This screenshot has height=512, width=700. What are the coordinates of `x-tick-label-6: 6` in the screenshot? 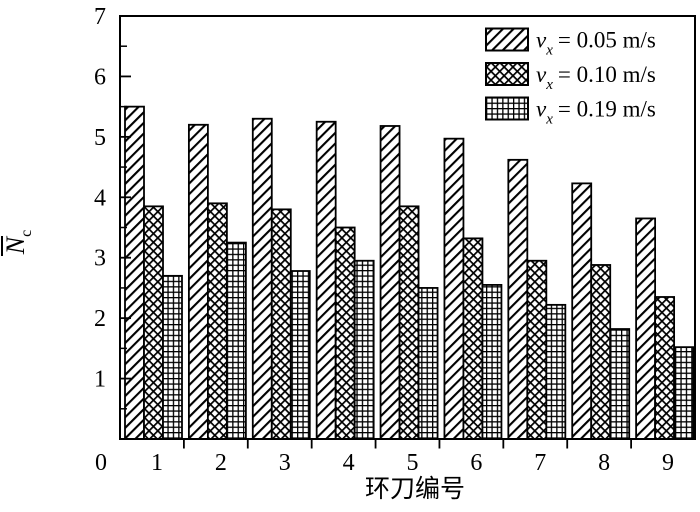 It's located at (476, 463).